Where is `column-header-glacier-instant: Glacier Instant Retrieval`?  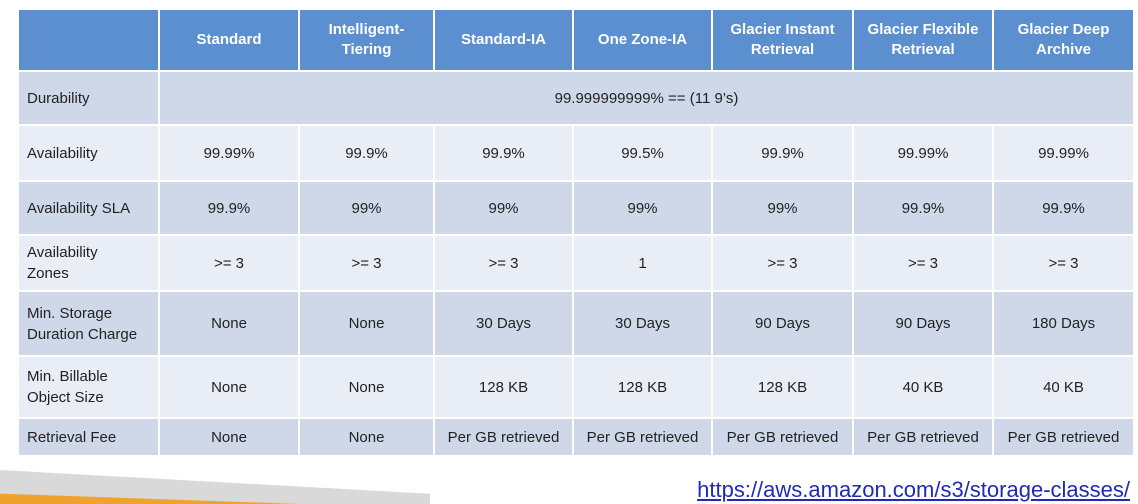 column-header-glacier-instant: Glacier Instant Retrieval is located at coordinates (782, 40).